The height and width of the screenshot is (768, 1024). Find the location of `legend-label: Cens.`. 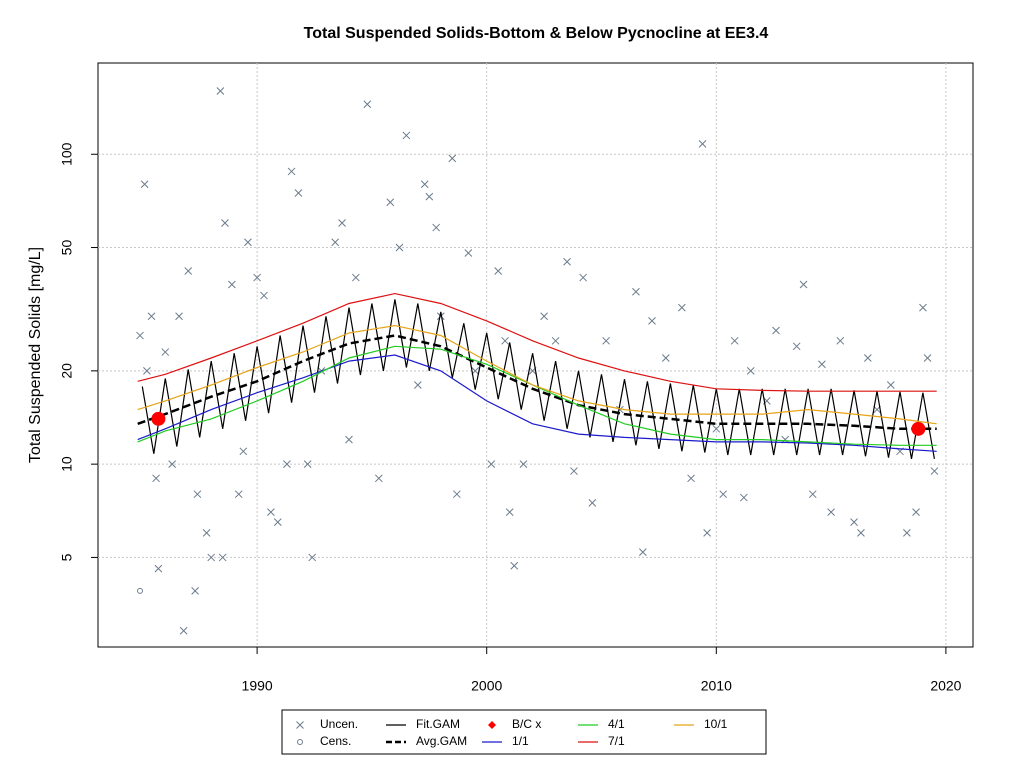

legend-label: Cens. is located at coordinates (335, 741).